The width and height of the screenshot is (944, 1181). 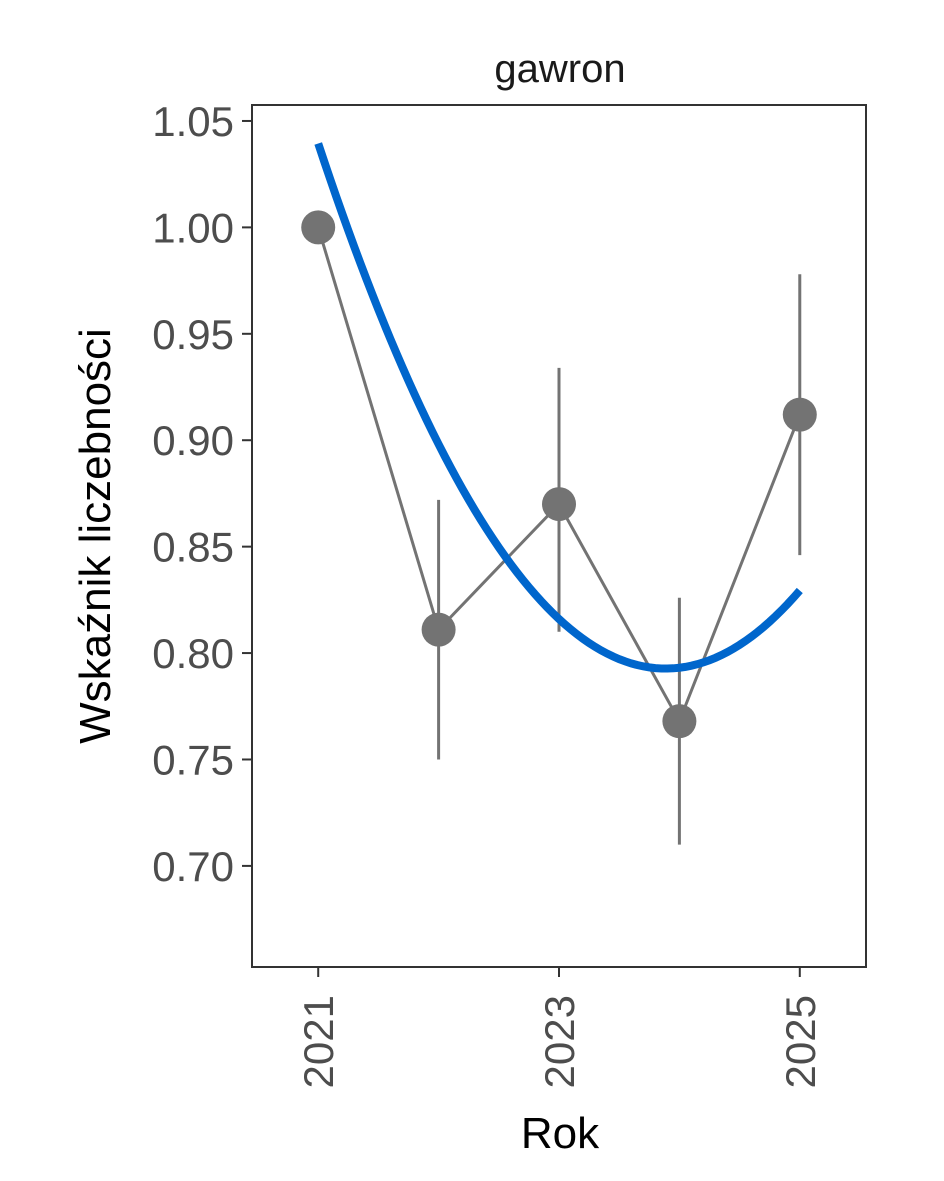 I want to click on y-axis-title: Wskaźnik liczebności, so click(x=95, y=536).